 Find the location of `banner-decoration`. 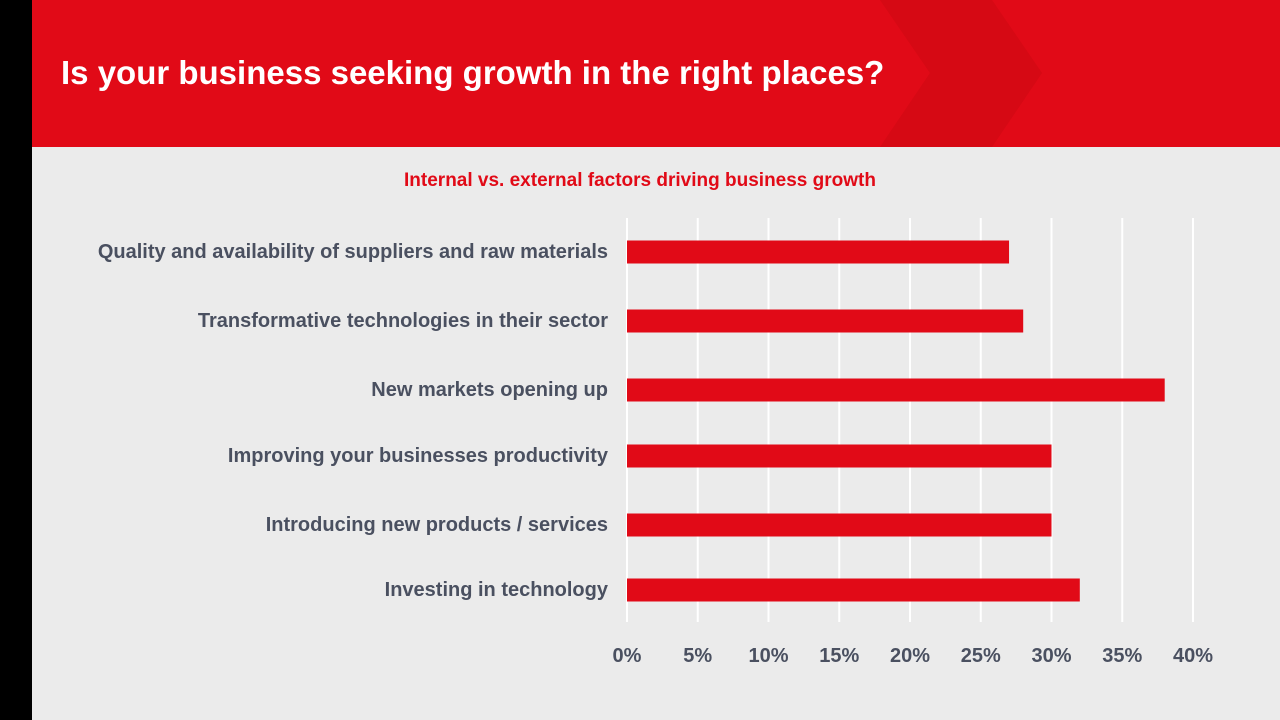

banner-decoration is located at coordinates (961, 73).